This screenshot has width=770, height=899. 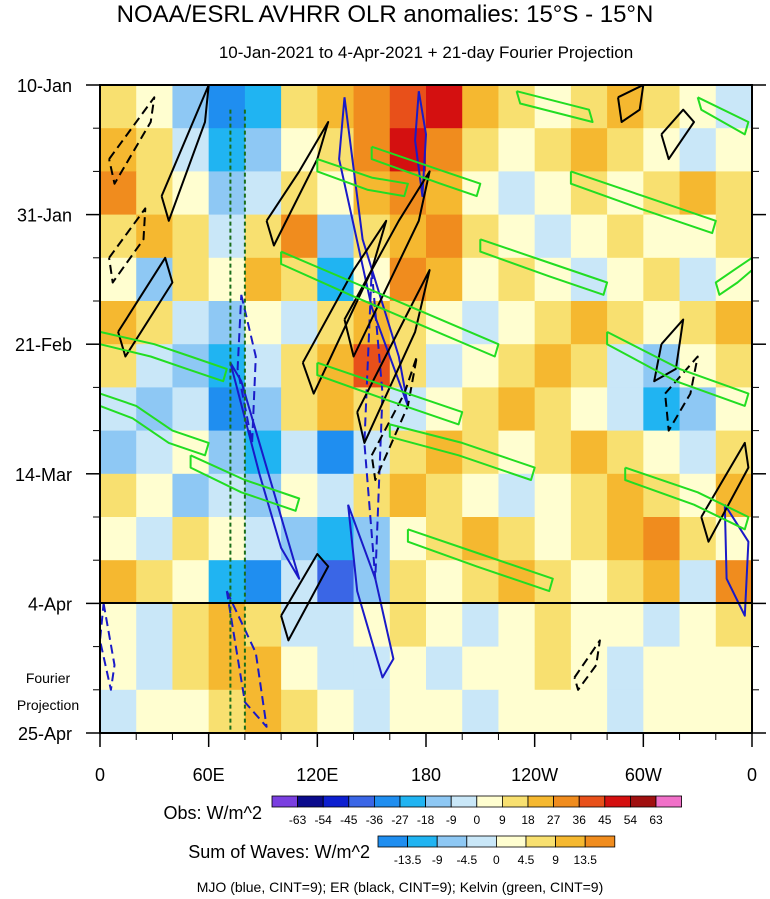 What do you see at coordinates (752, 775) in the screenshot?
I see `x-tick-label-6: 0` at bounding box center [752, 775].